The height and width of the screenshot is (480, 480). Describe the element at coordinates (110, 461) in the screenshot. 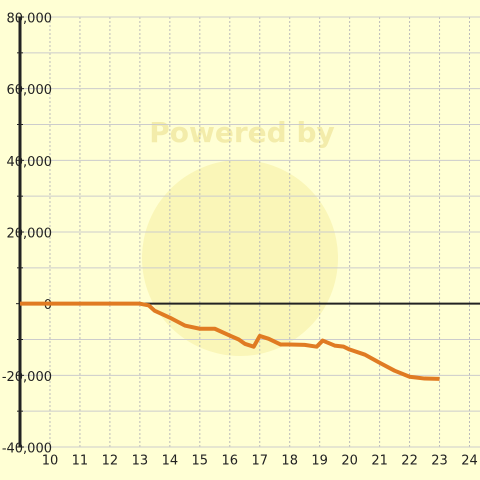

I see `x-tick-label: 12` at that location.